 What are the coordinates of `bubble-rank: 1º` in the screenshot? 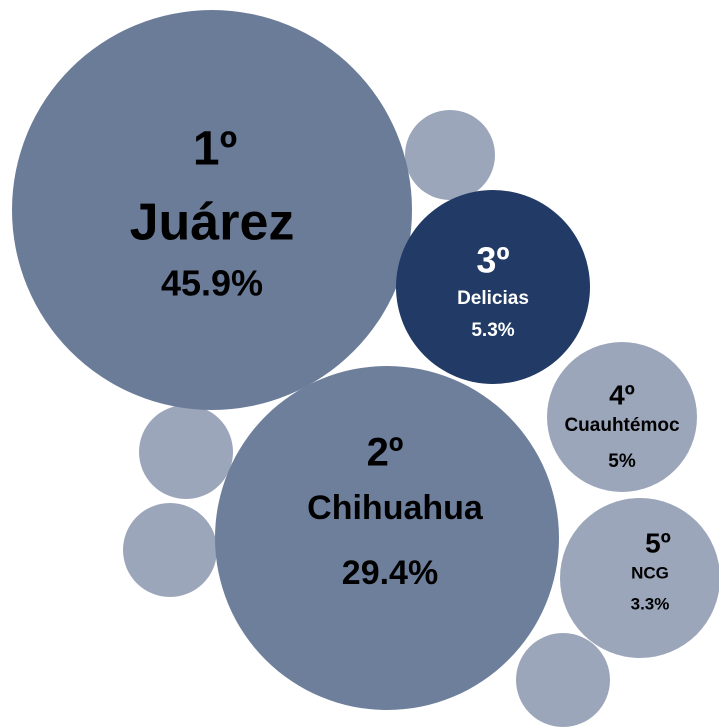 It's located at (215, 149).